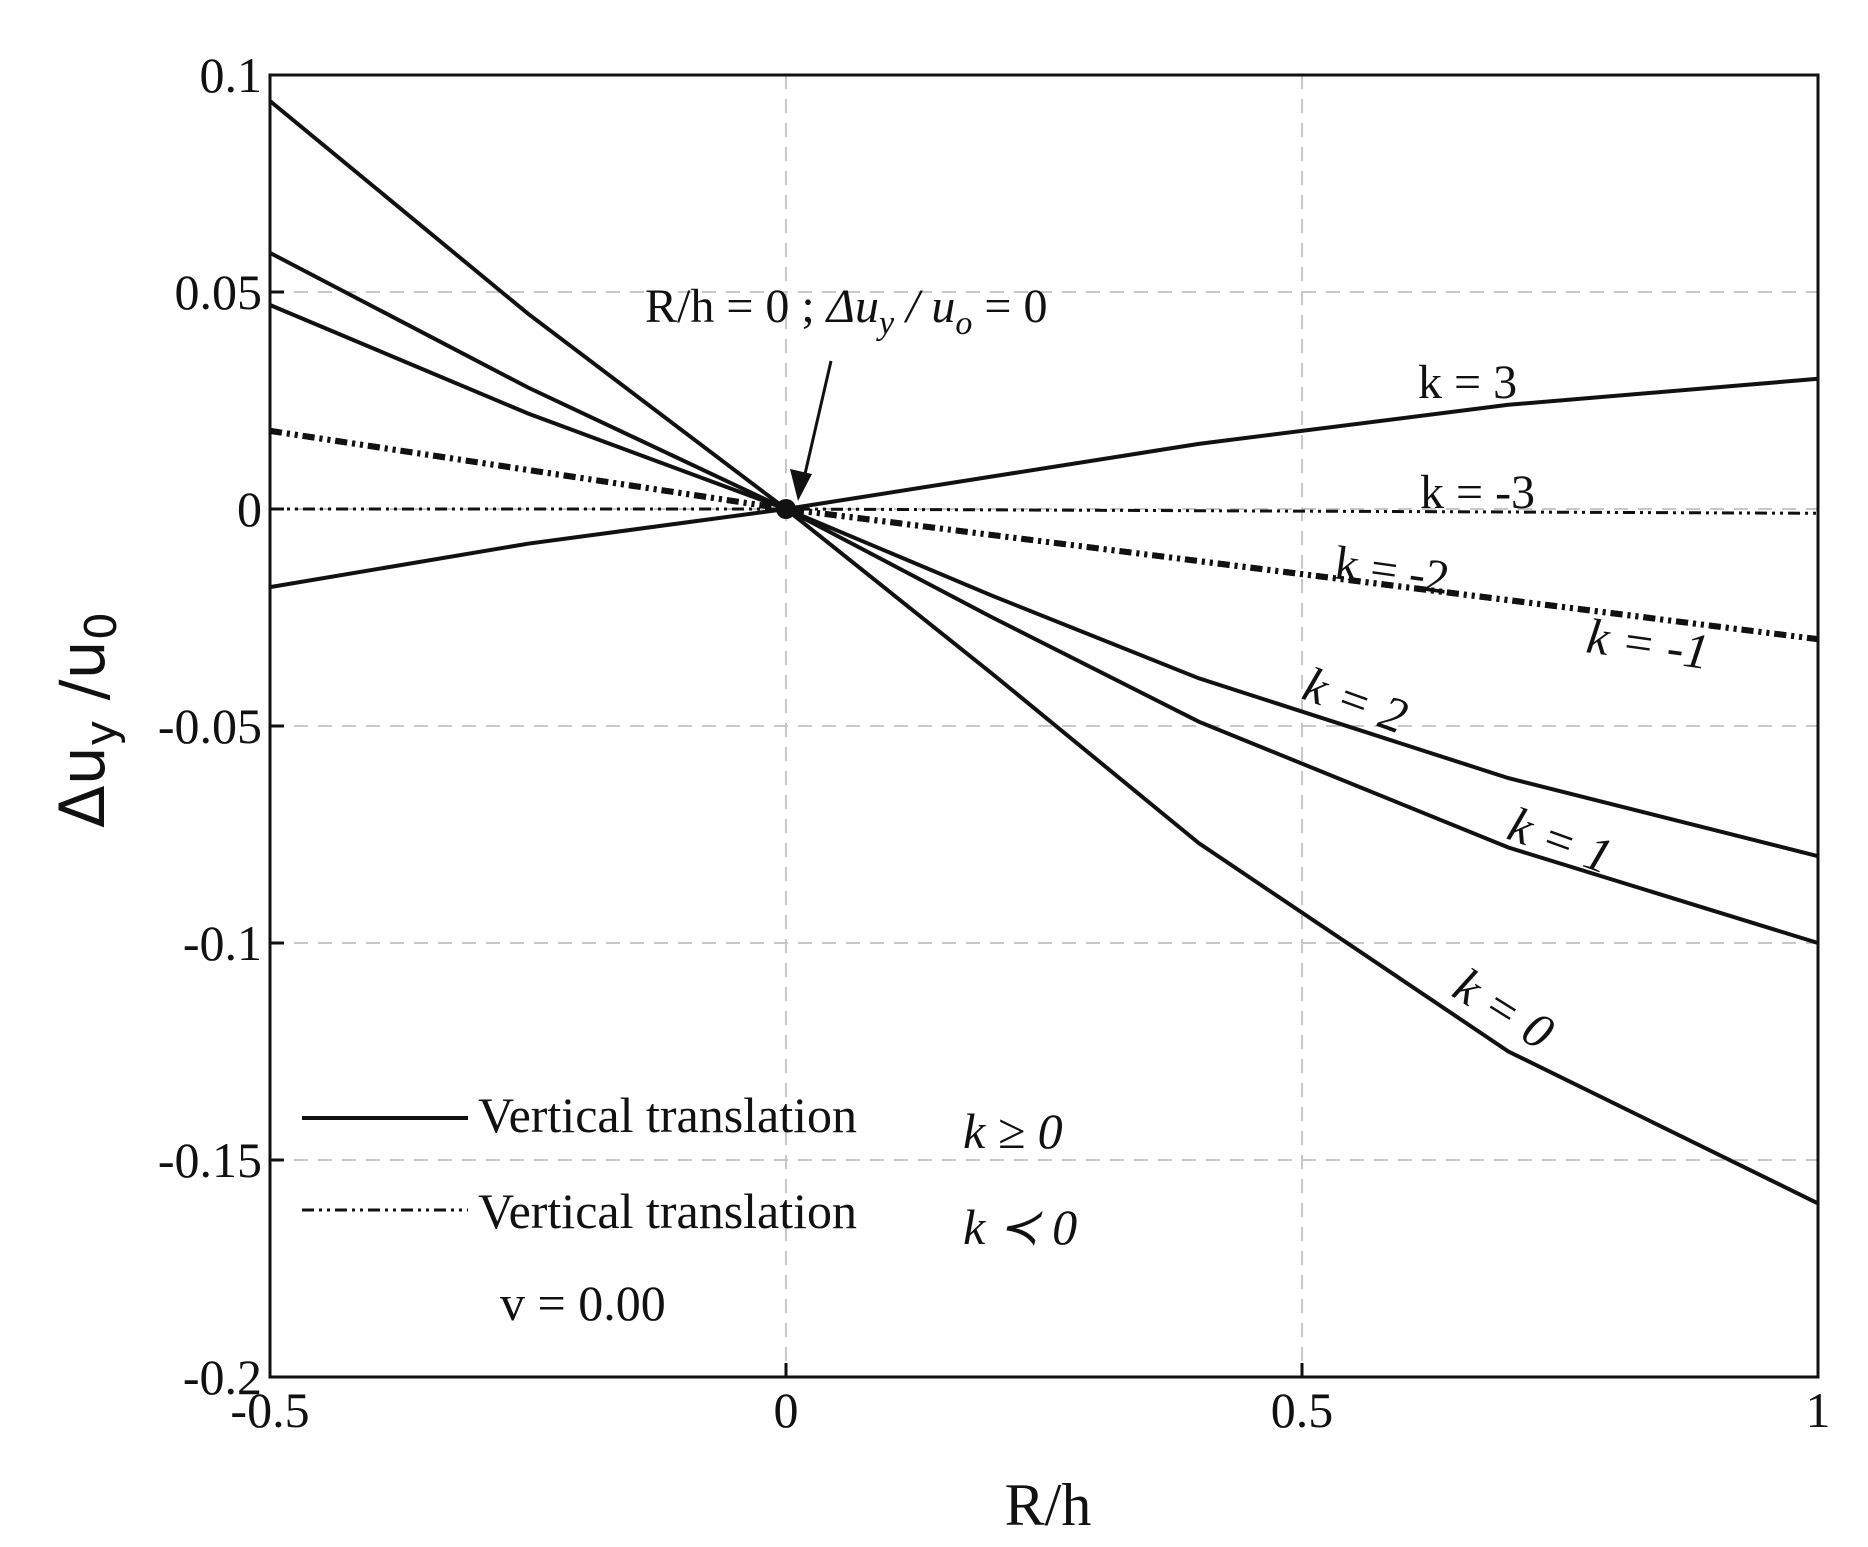  What do you see at coordinates (249, 509) in the screenshot?
I see `y-tick-label: 0` at bounding box center [249, 509].